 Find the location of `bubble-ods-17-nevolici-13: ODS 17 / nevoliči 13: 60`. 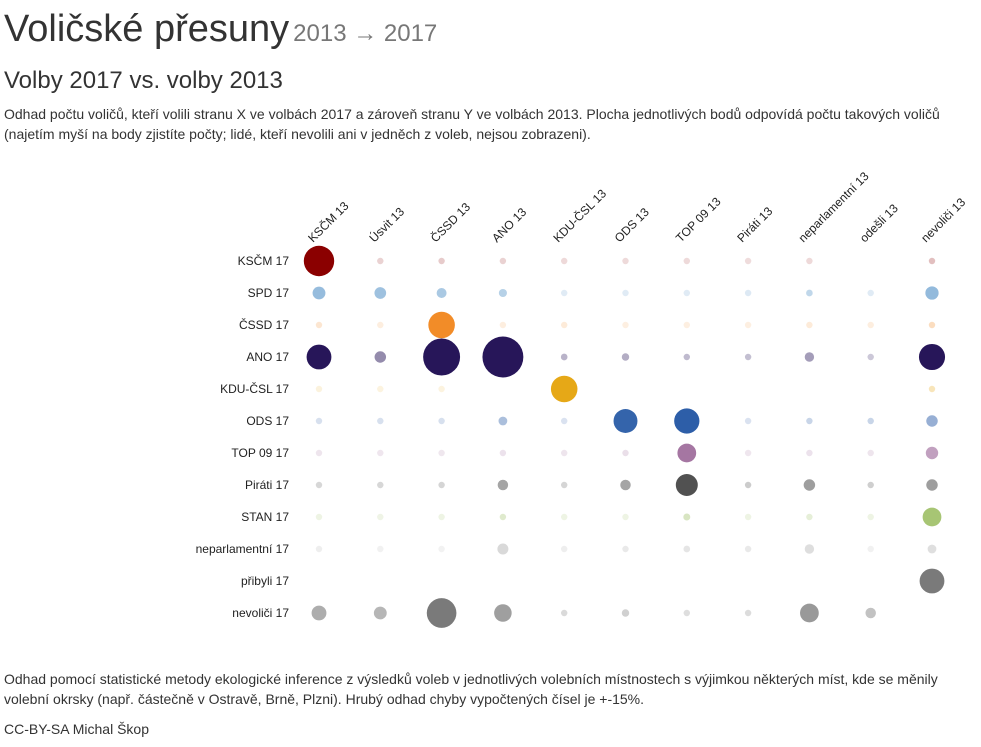

bubble-ods-17-nevolici-13: ODS 17 / nevoliči 13: 60 is located at coordinates (932, 421).